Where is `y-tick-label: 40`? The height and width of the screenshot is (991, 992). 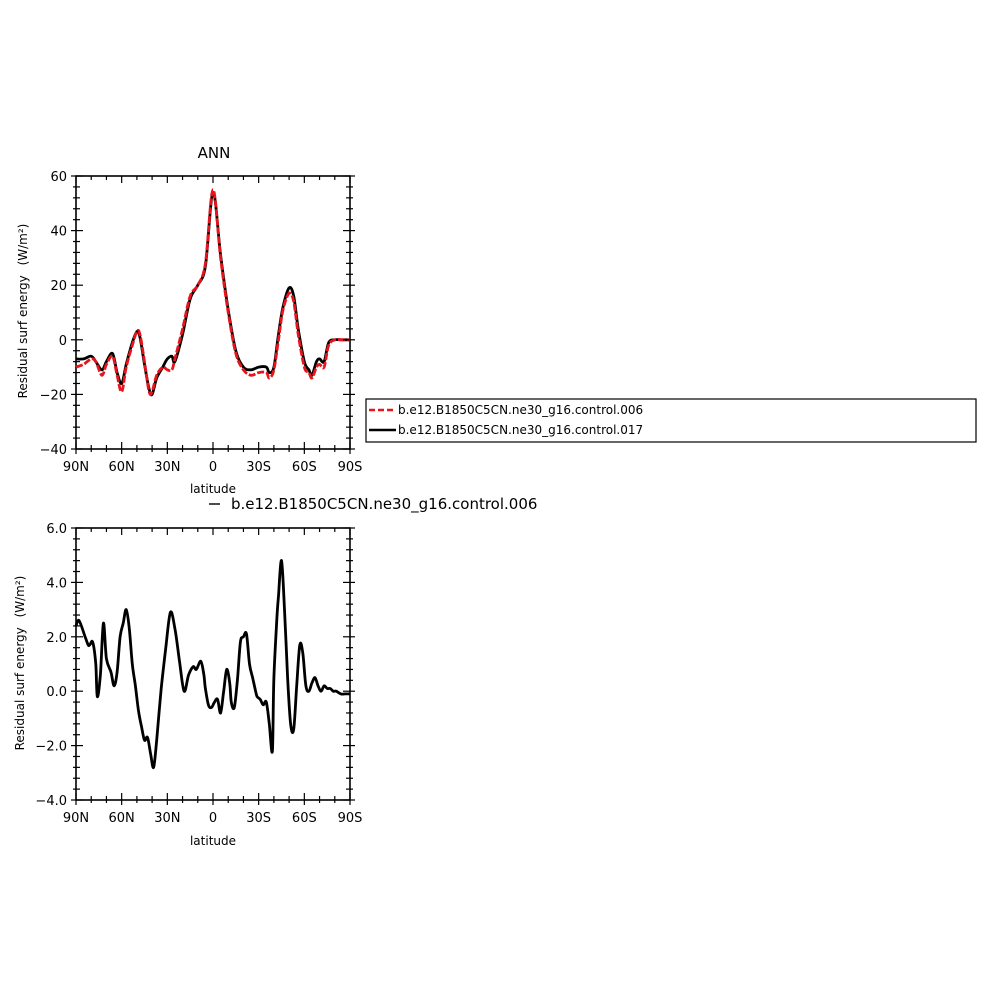
y-tick-label: 40 is located at coordinates (58, 232).